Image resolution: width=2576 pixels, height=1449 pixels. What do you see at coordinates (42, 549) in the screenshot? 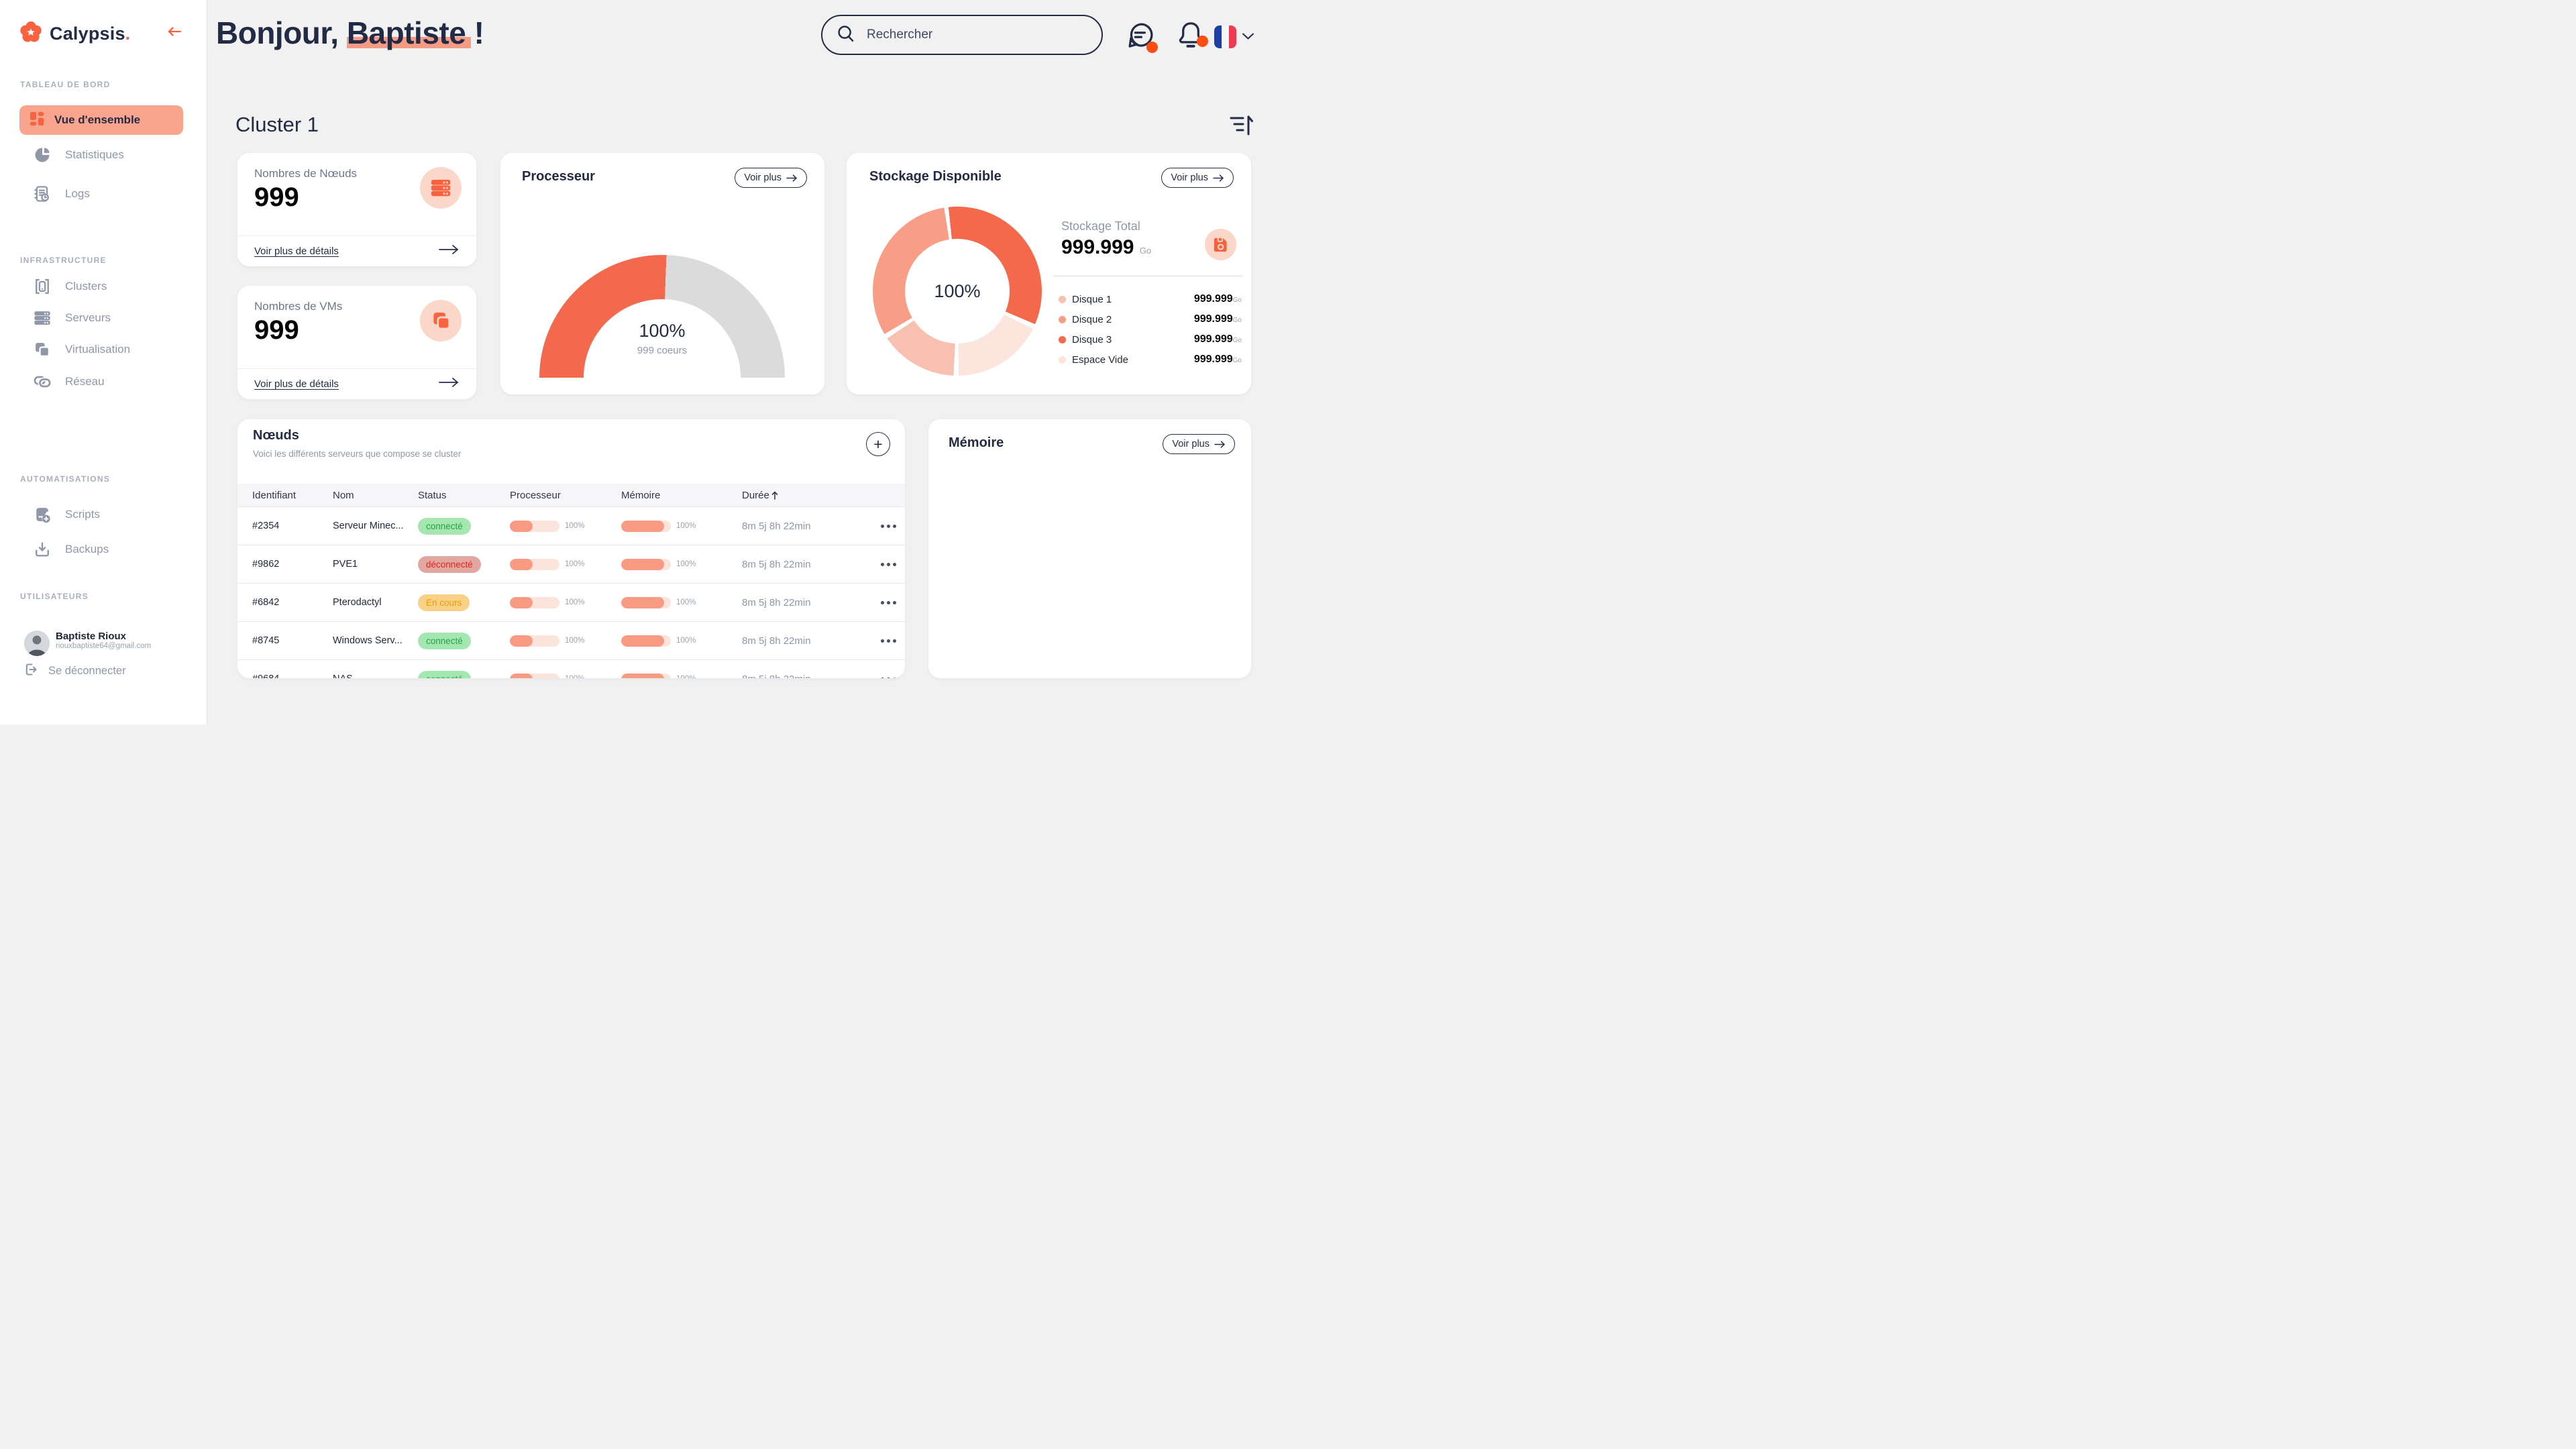
I see `backup-download-icon` at bounding box center [42, 549].